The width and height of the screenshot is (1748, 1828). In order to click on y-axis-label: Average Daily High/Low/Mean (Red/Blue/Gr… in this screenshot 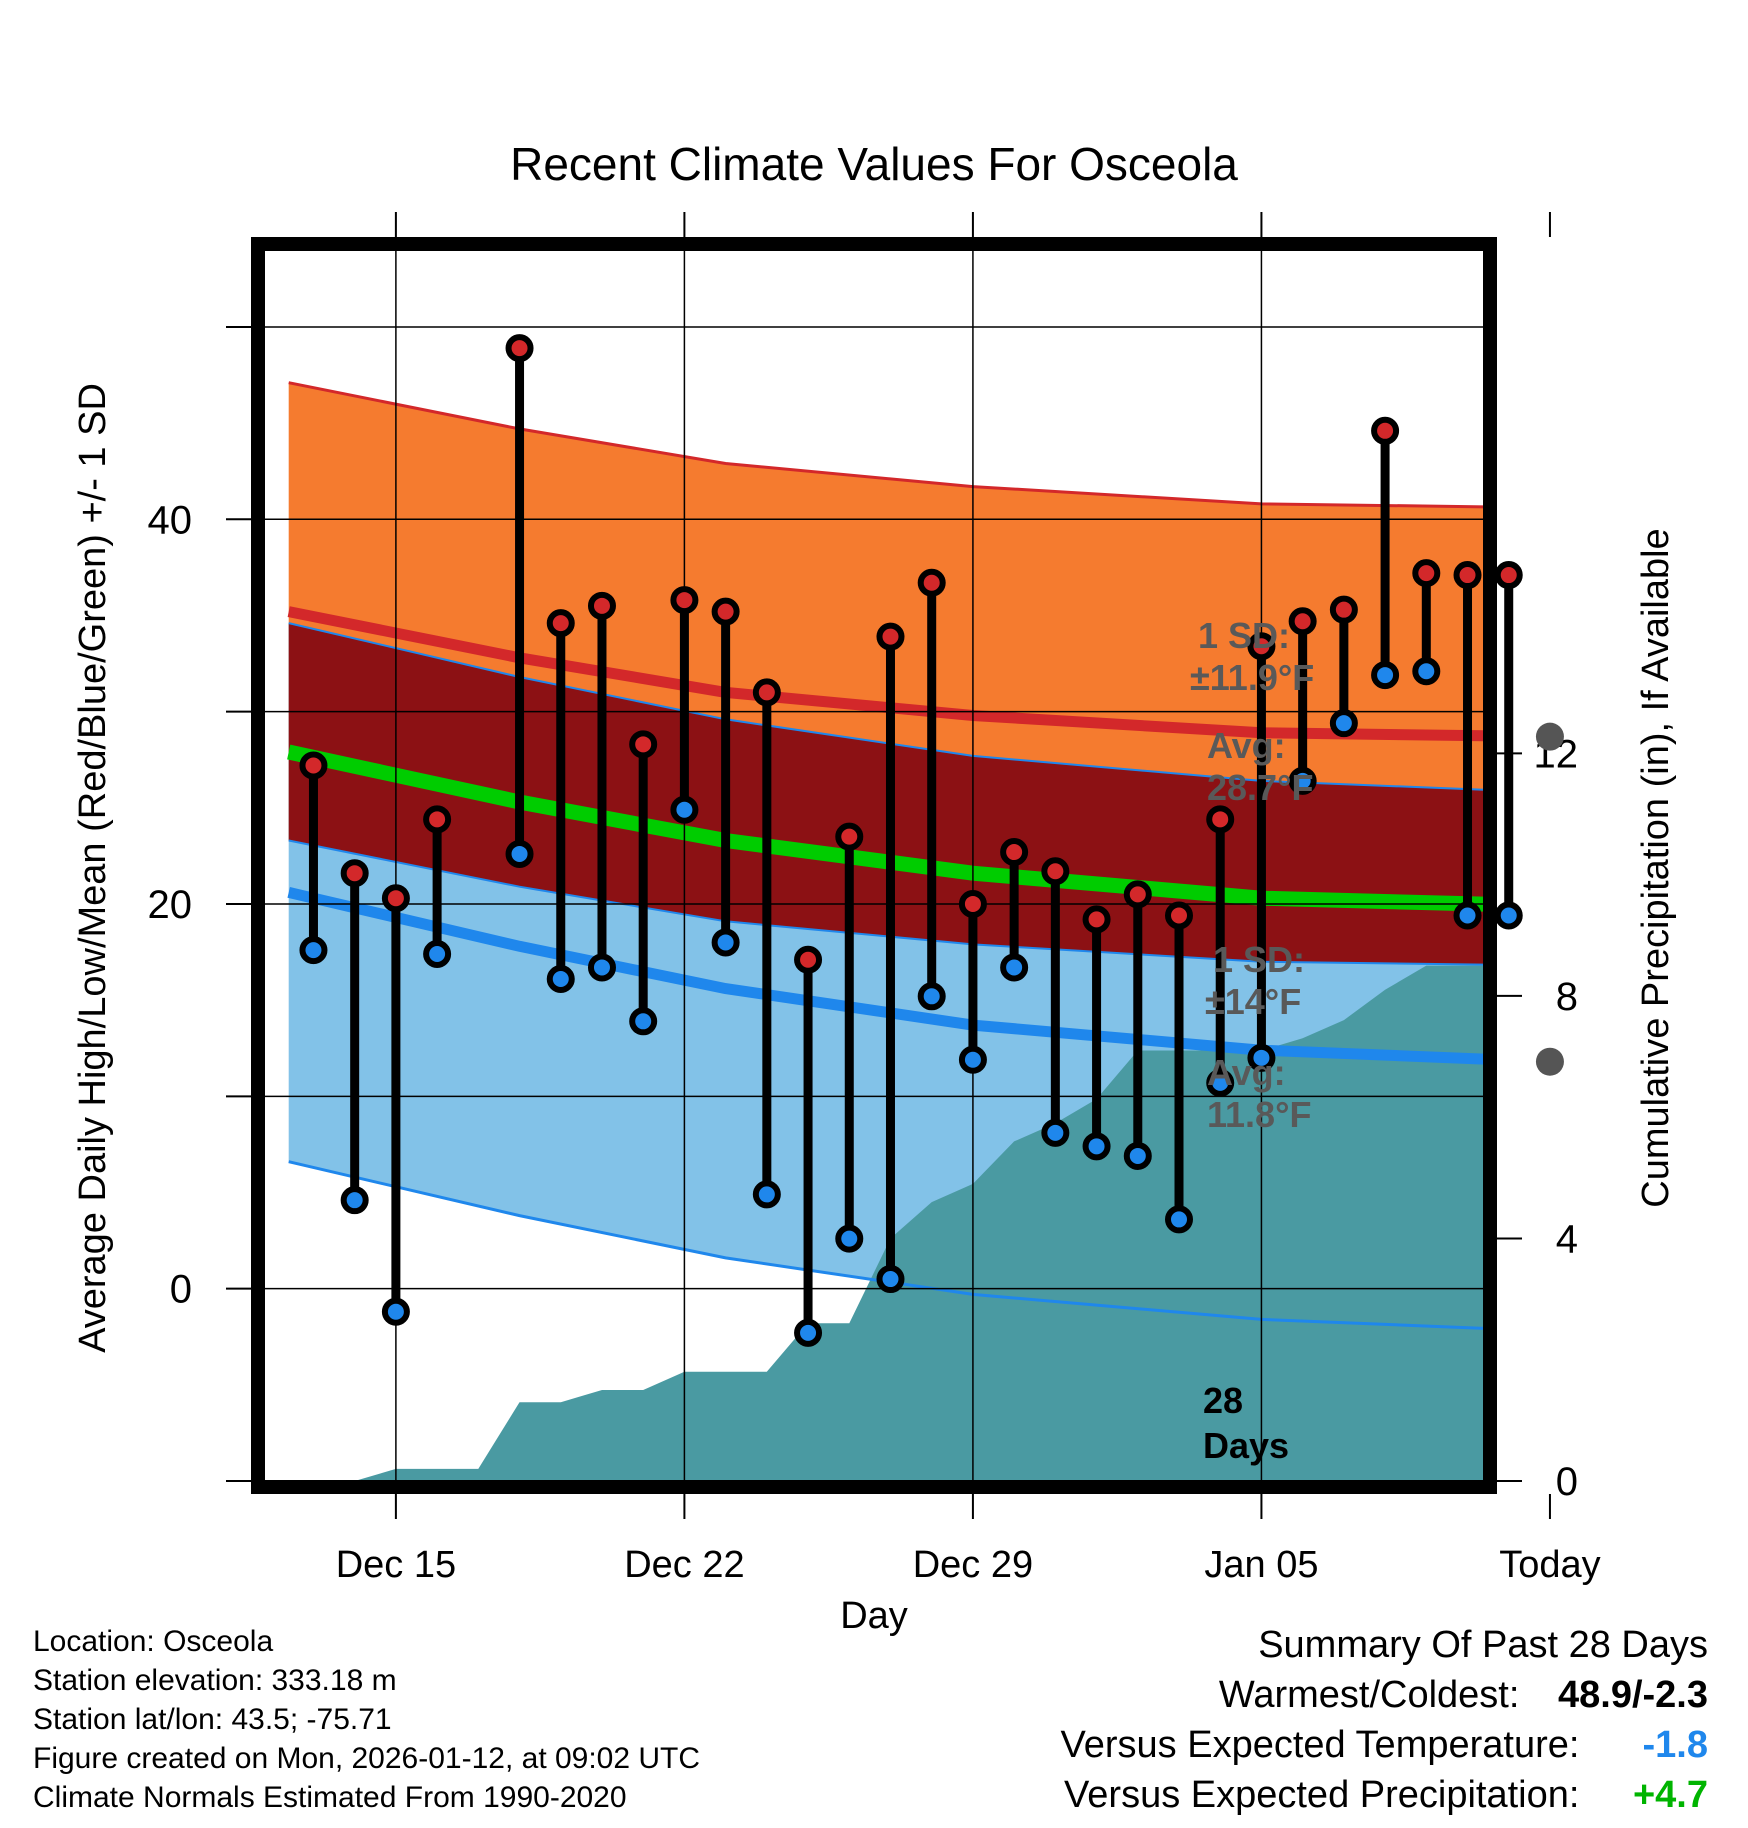, I will do `click(93, 868)`.